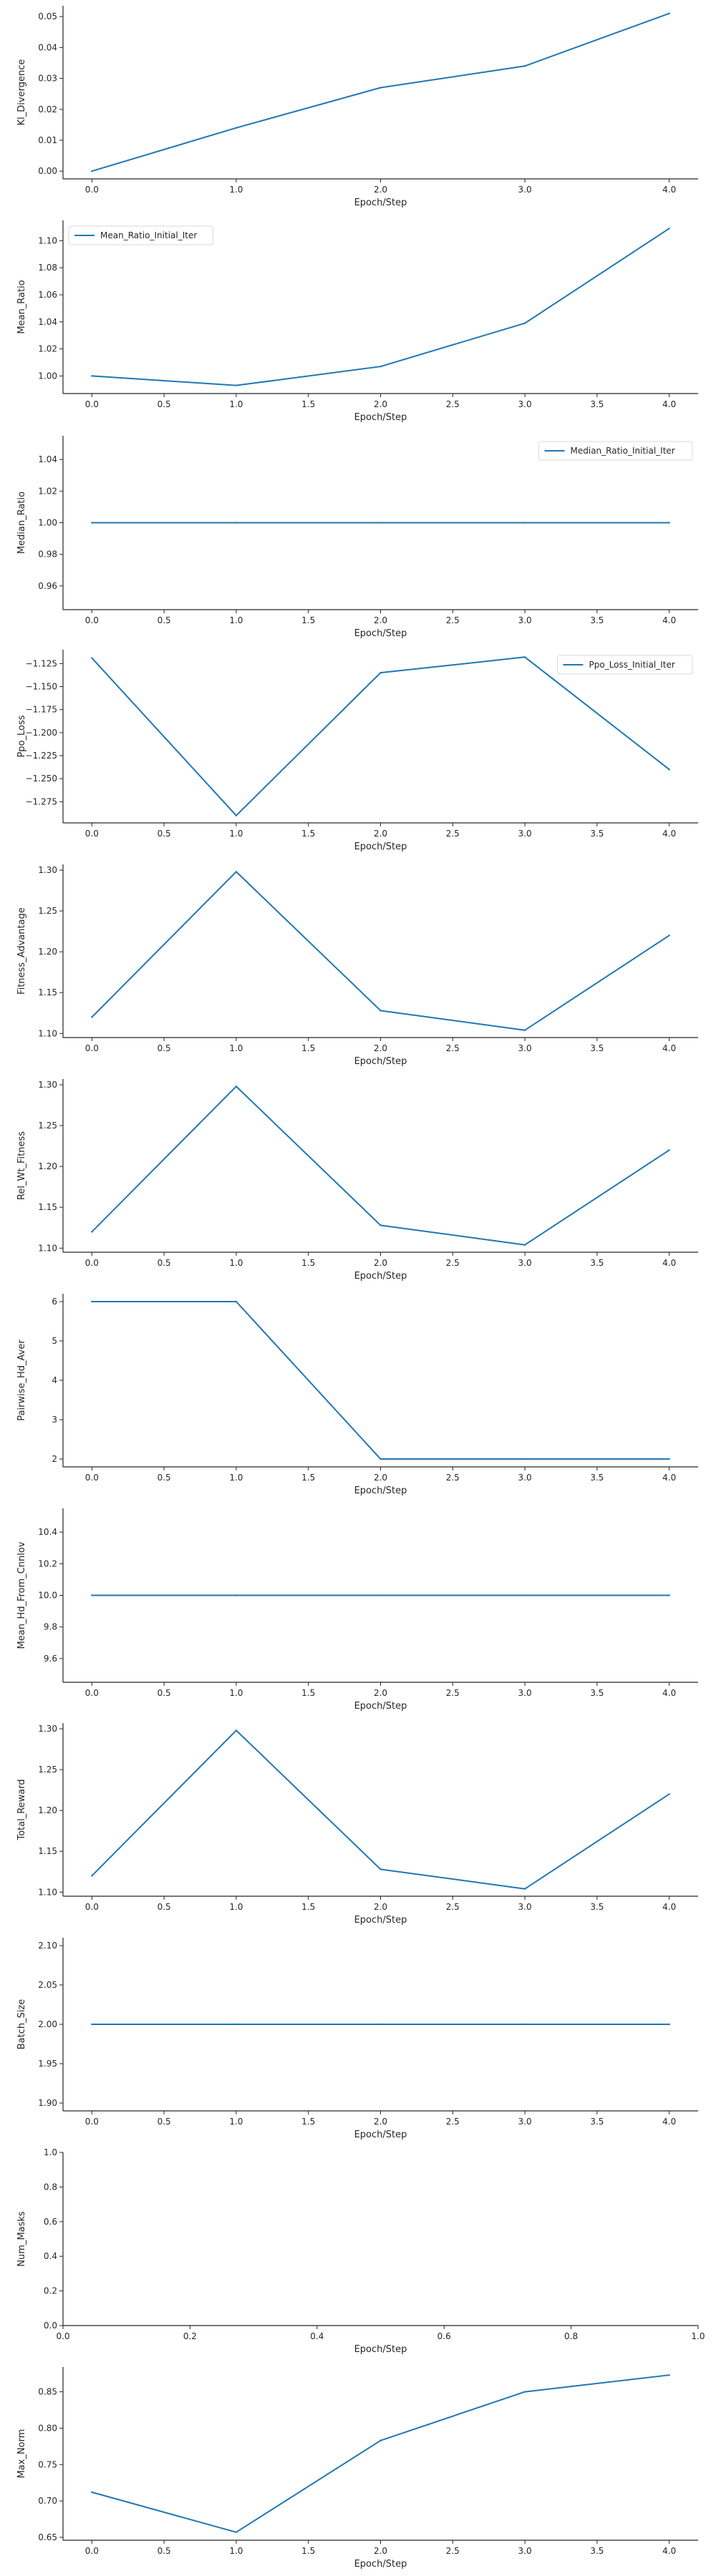  I want to click on y-axis-label: Max_Norm, so click(21, 2454).